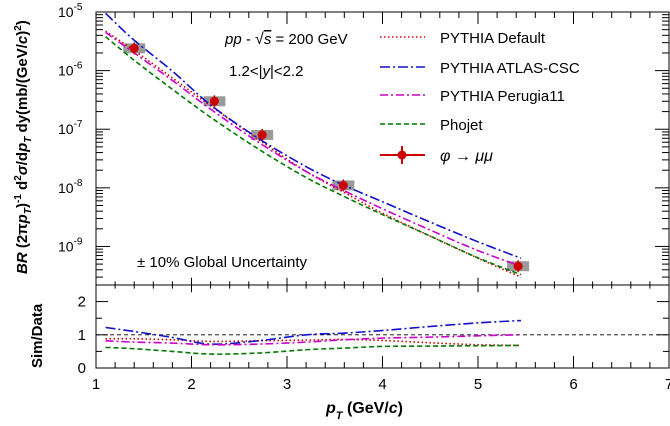 The height and width of the screenshot is (426, 670). What do you see at coordinates (364, 411) in the screenshot?
I see `x-axis-label: pT (GeV/c)` at bounding box center [364, 411].